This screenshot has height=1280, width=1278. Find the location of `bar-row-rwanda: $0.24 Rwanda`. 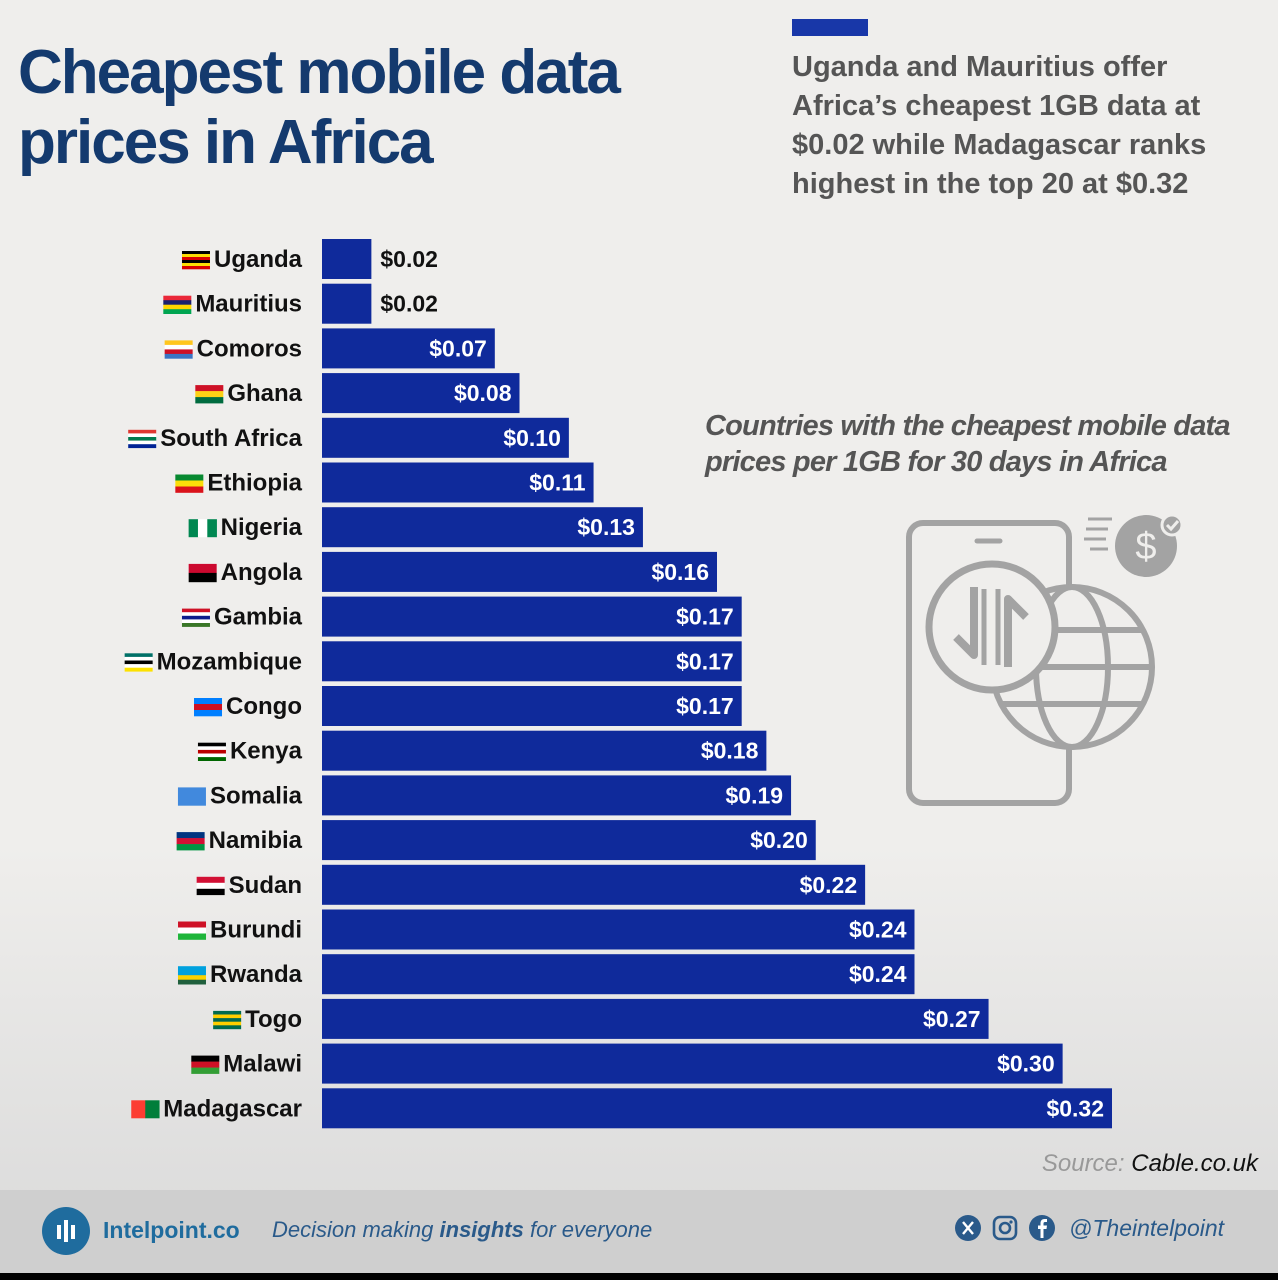

bar-row-rwanda: $0.24 Rwanda is located at coordinates (562, 974).